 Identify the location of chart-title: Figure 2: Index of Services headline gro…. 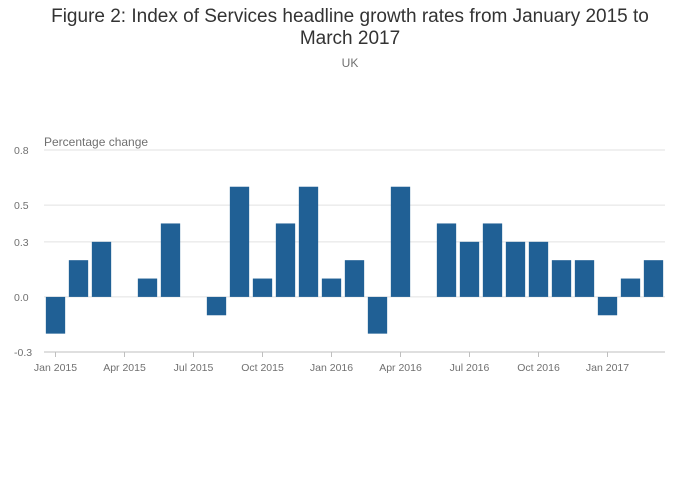
(350, 28).